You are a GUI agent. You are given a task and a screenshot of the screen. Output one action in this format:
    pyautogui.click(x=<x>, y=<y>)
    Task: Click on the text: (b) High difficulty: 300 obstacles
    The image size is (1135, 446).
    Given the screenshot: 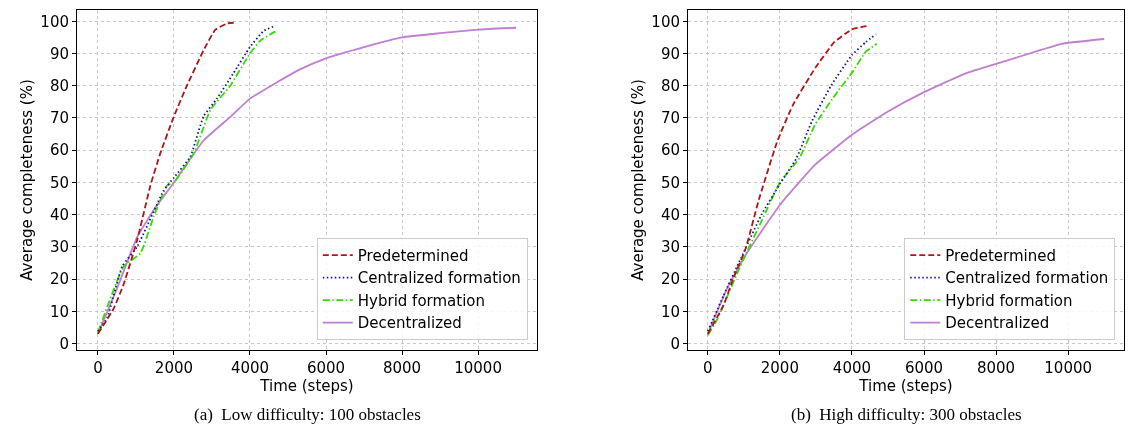 What is the action you would take?
    pyautogui.click(x=906, y=414)
    